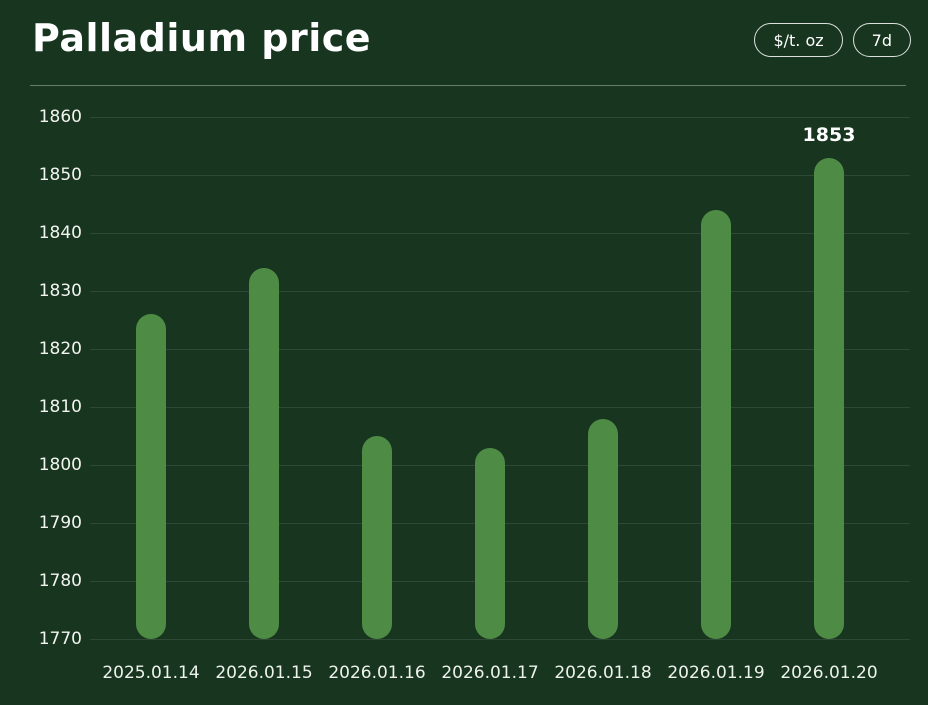 The image size is (928, 705). What do you see at coordinates (60, 175) in the screenshot?
I see `y-axis-tick-label: 1850` at bounding box center [60, 175].